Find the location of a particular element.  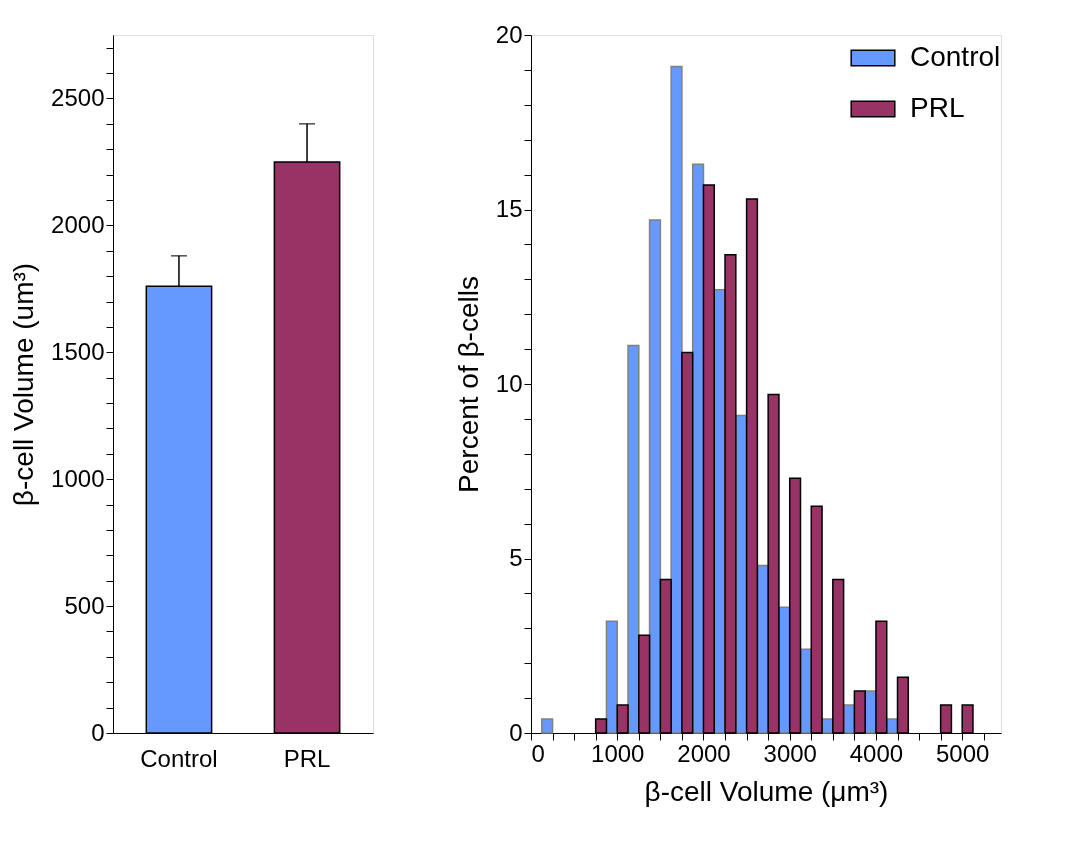

x-tick-label: 0 is located at coordinates (538, 753).